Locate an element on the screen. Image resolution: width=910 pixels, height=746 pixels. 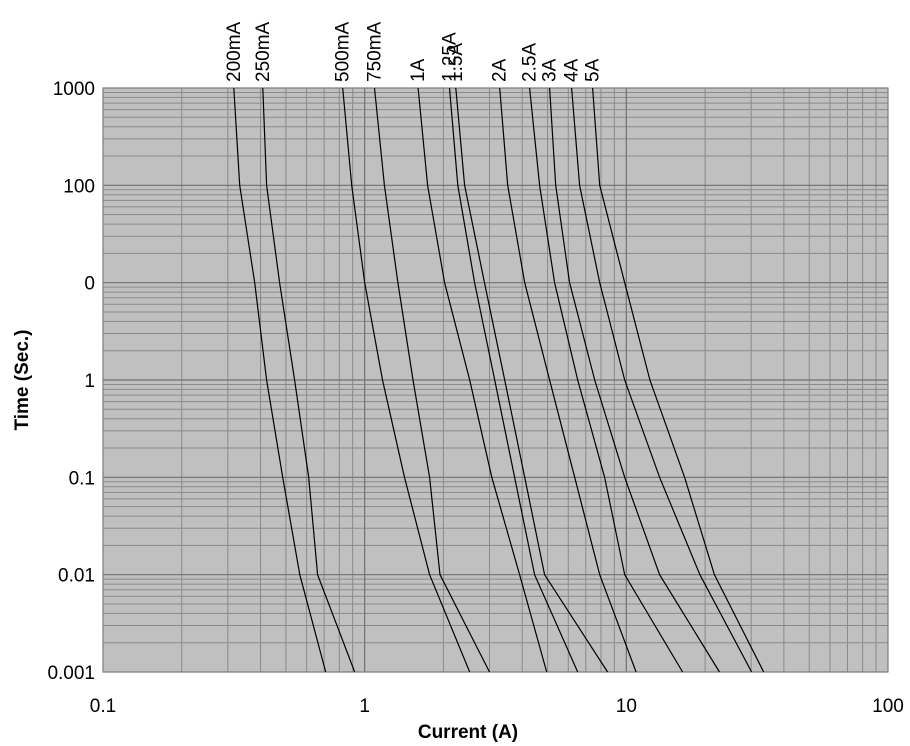
legend-label: 2A is located at coordinates (500, 70).